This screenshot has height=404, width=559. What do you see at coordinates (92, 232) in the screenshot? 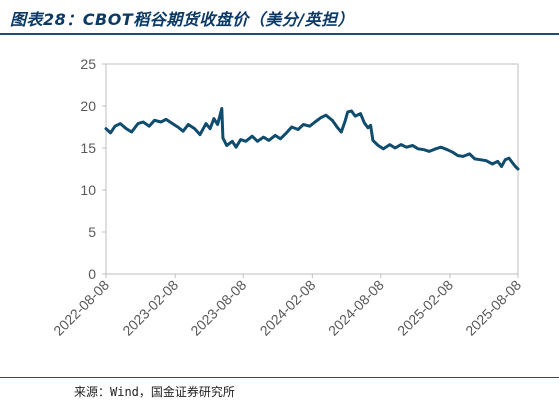
I see `y-tick-label: 5` at bounding box center [92, 232].